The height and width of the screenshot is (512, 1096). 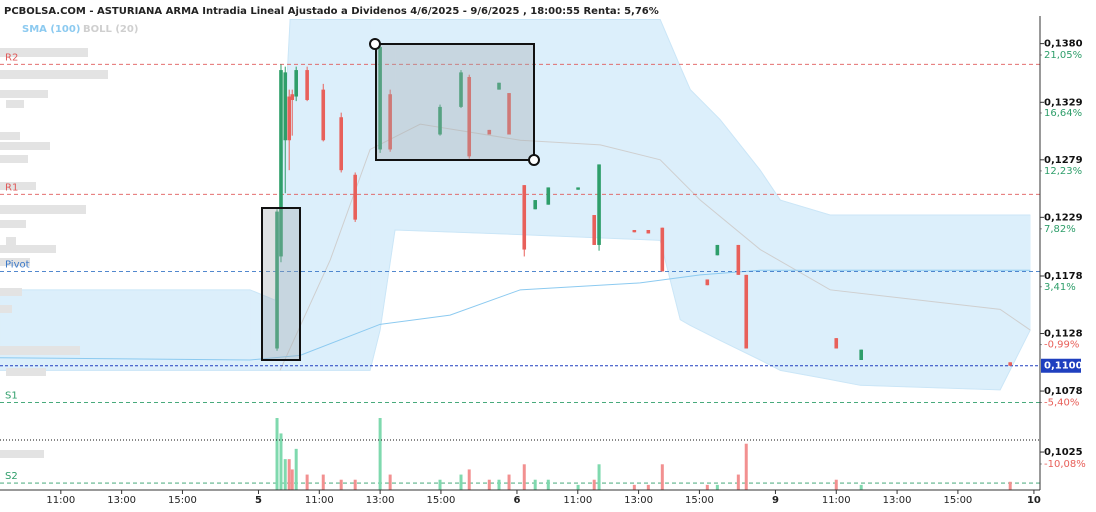 I want to click on y-tick-label: 0,1128, so click(x=1063, y=334).